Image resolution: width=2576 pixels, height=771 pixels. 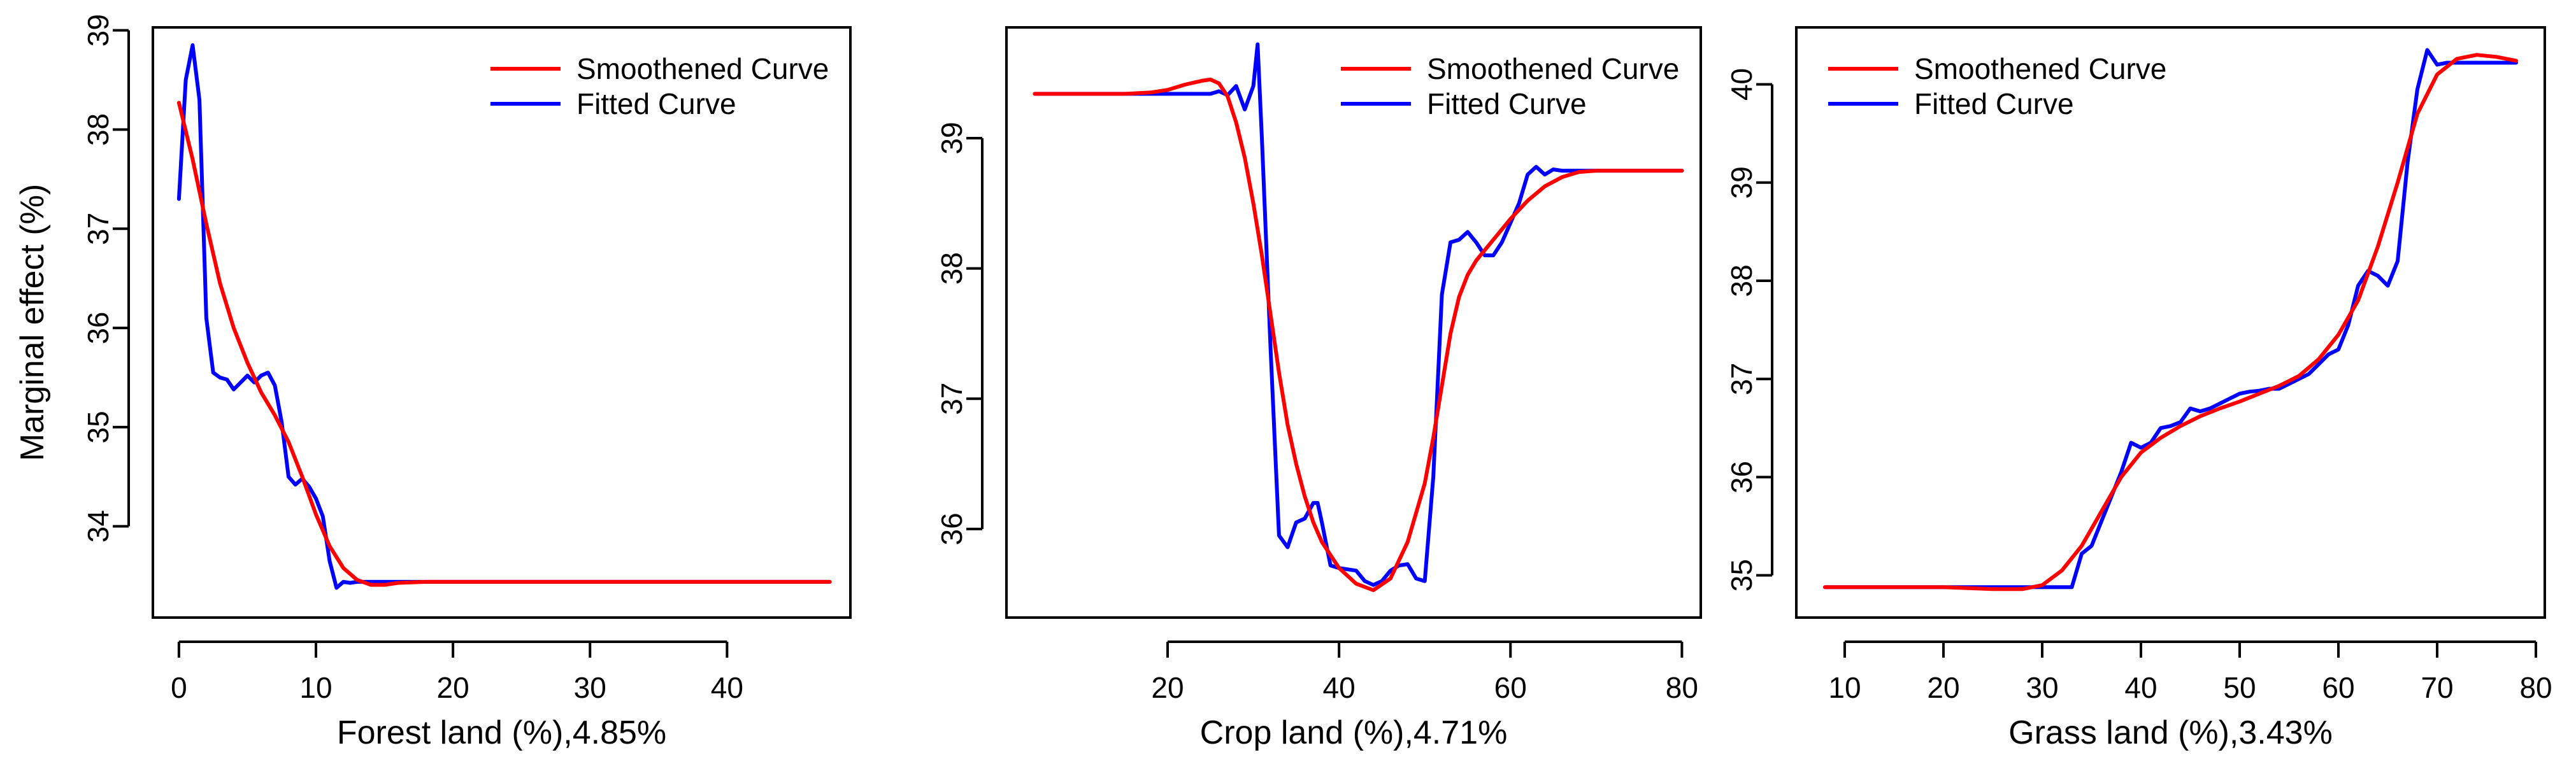 What do you see at coordinates (2437, 687) in the screenshot?
I see `x-tick-label: 70` at bounding box center [2437, 687].